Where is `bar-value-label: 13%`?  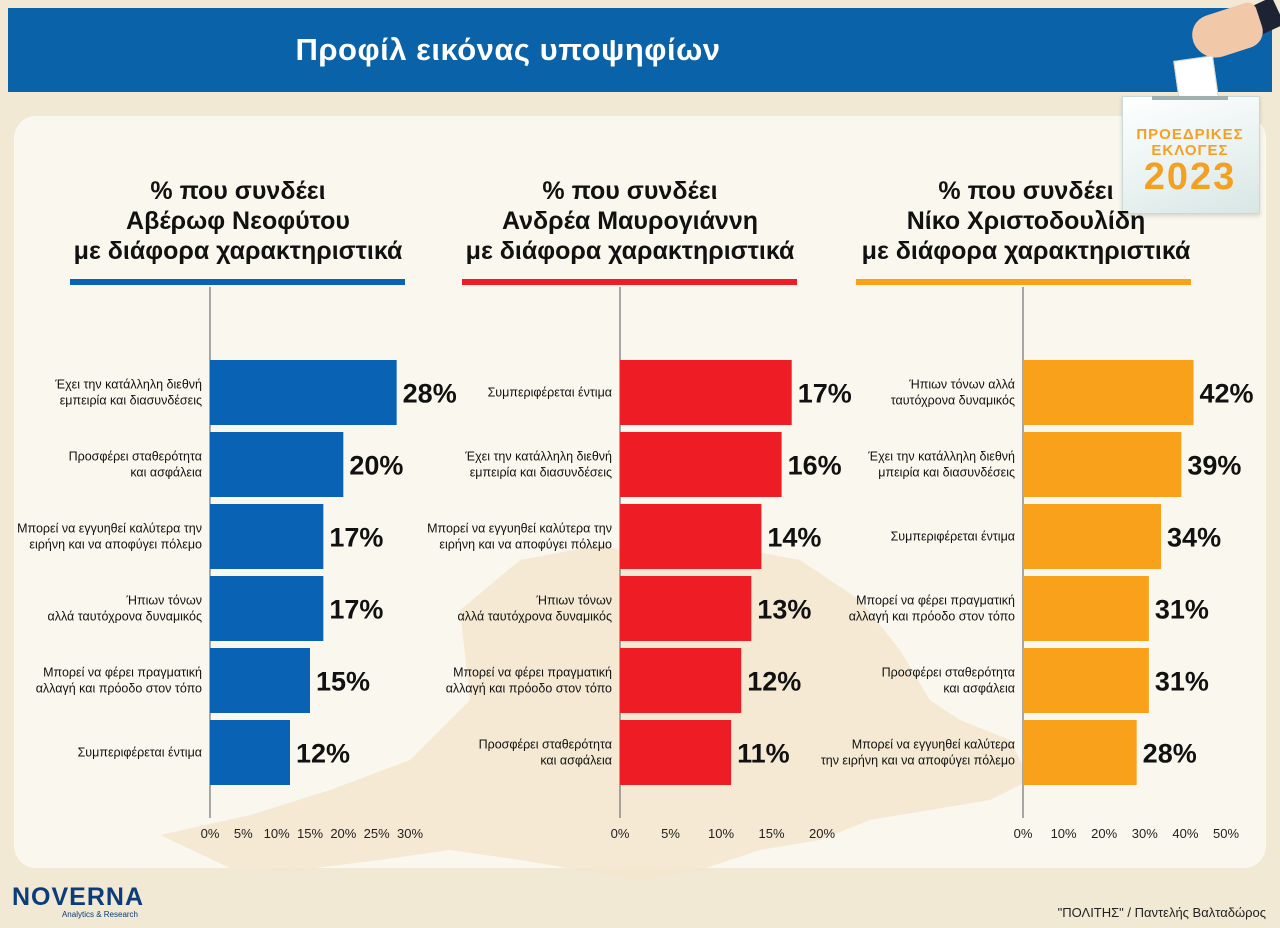 bar-value-label: 13% is located at coordinates (784, 610).